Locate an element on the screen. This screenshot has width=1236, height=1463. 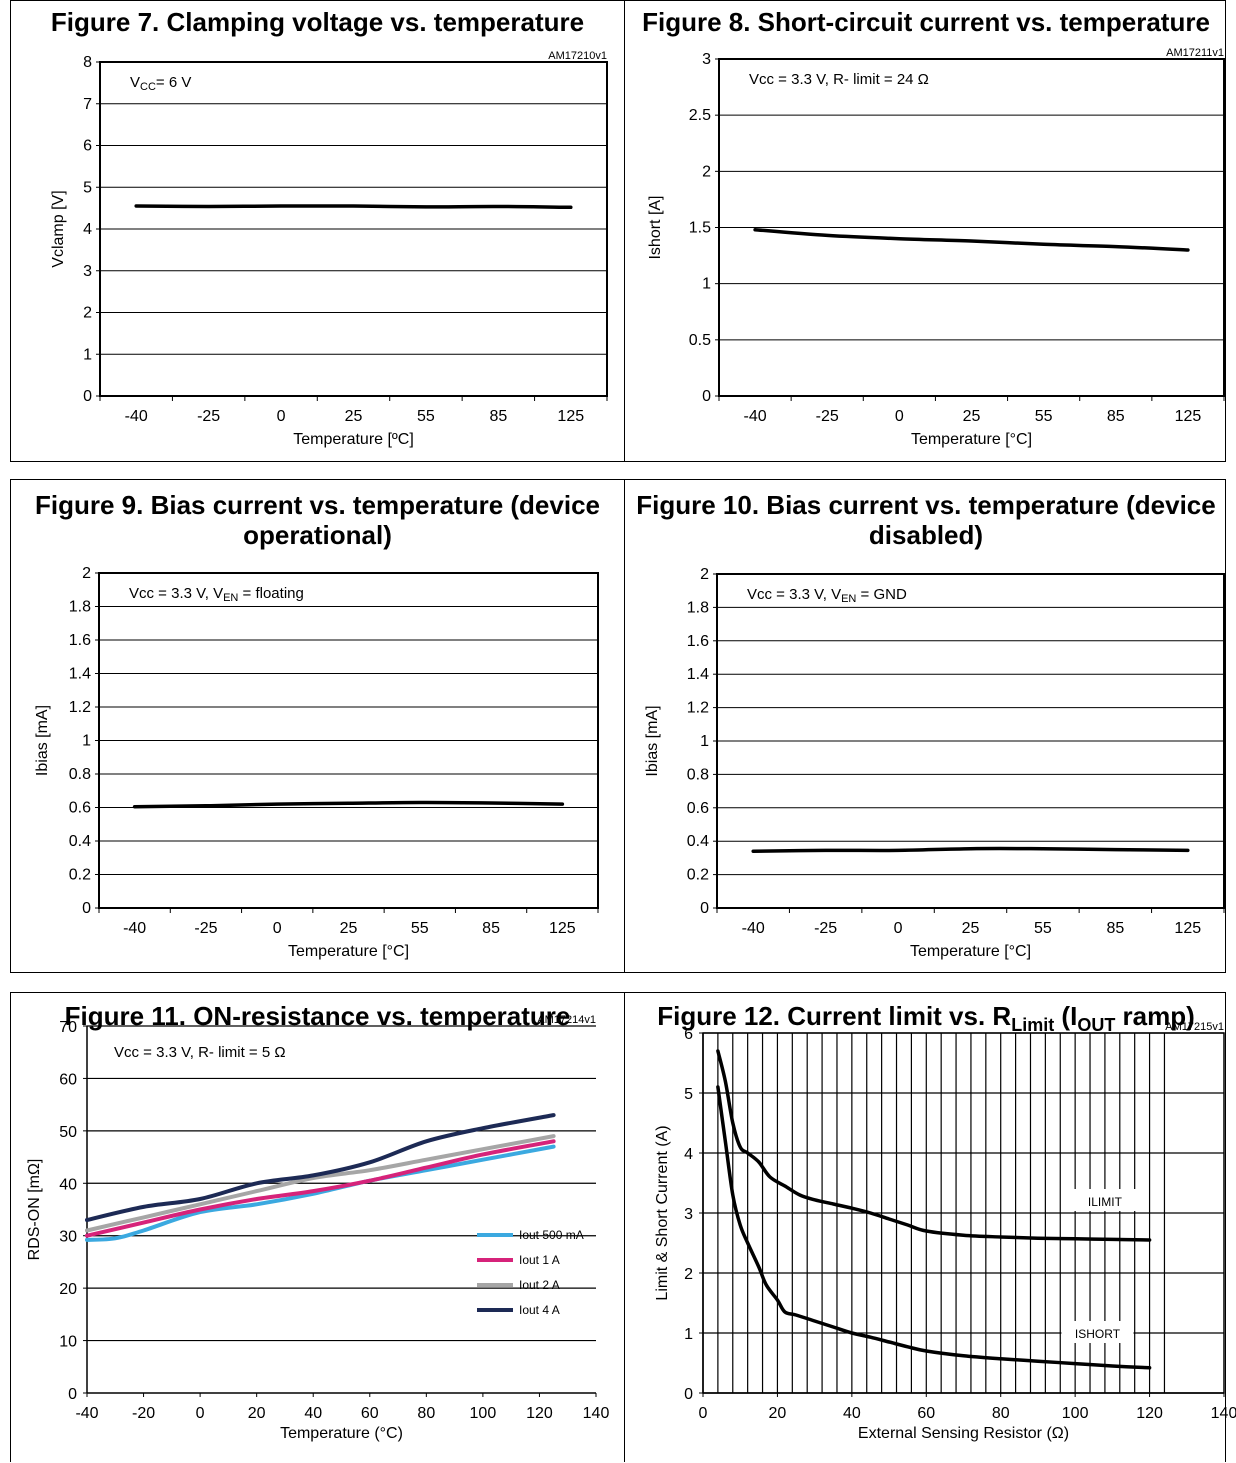
legend-label: Iout 4 A is located at coordinates (539, 1310).